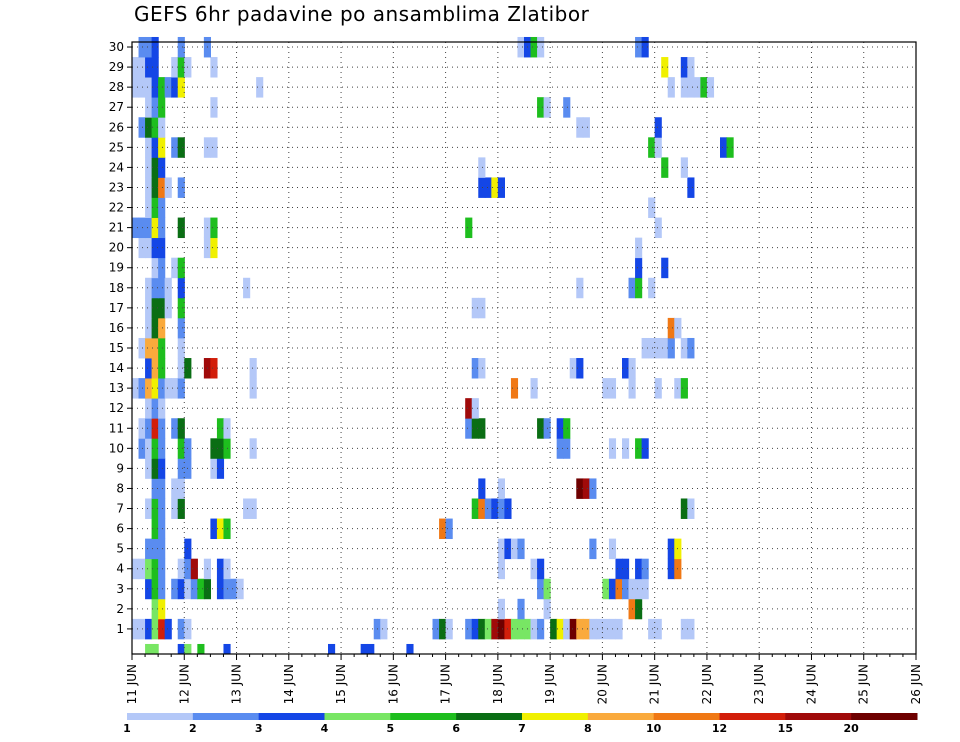 This screenshot has height=742, width=960. Describe the element at coordinates (498, 684) in the screenshot. I see `x-tick-label: 18 JUN` at that location.